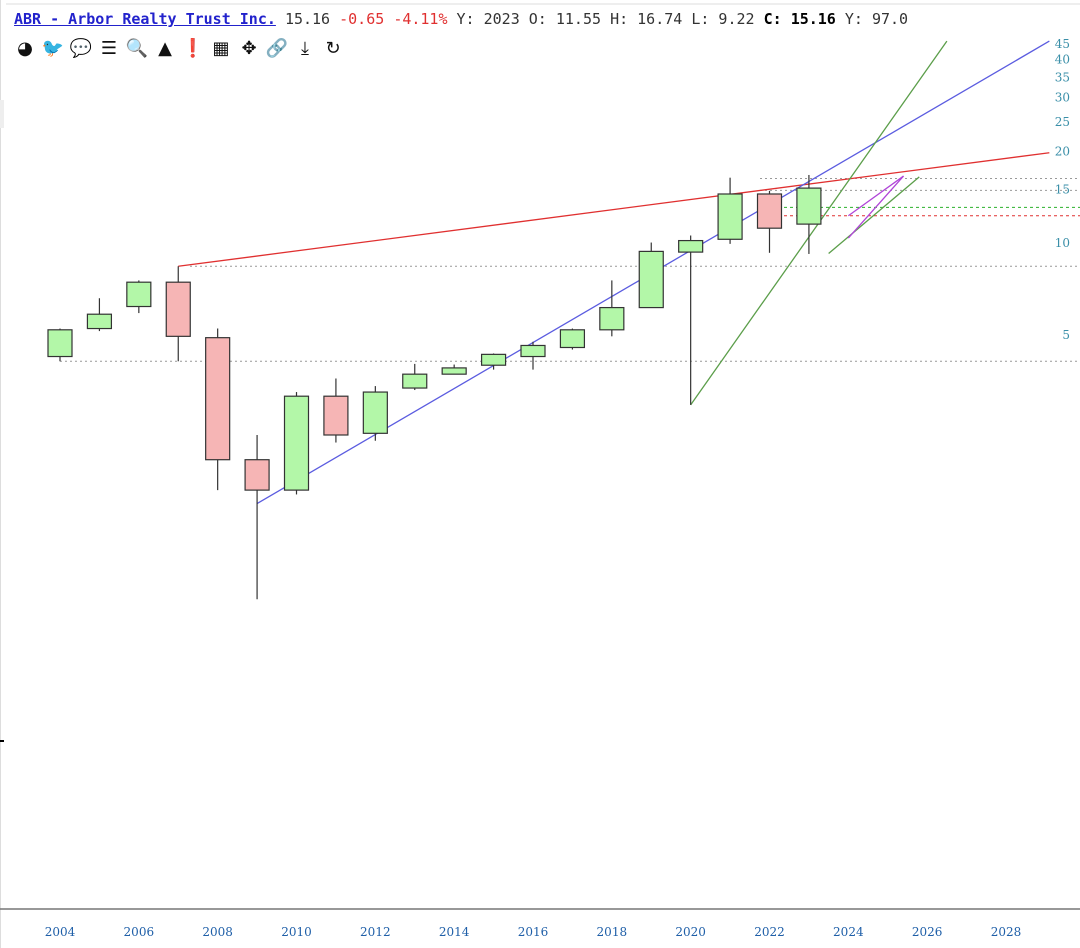 The image size is (1080, 948). What do you see at coordinates (296, 932) in the screenshot?
I see `x-tick-label: 2010` at bounding box center [296, 932].